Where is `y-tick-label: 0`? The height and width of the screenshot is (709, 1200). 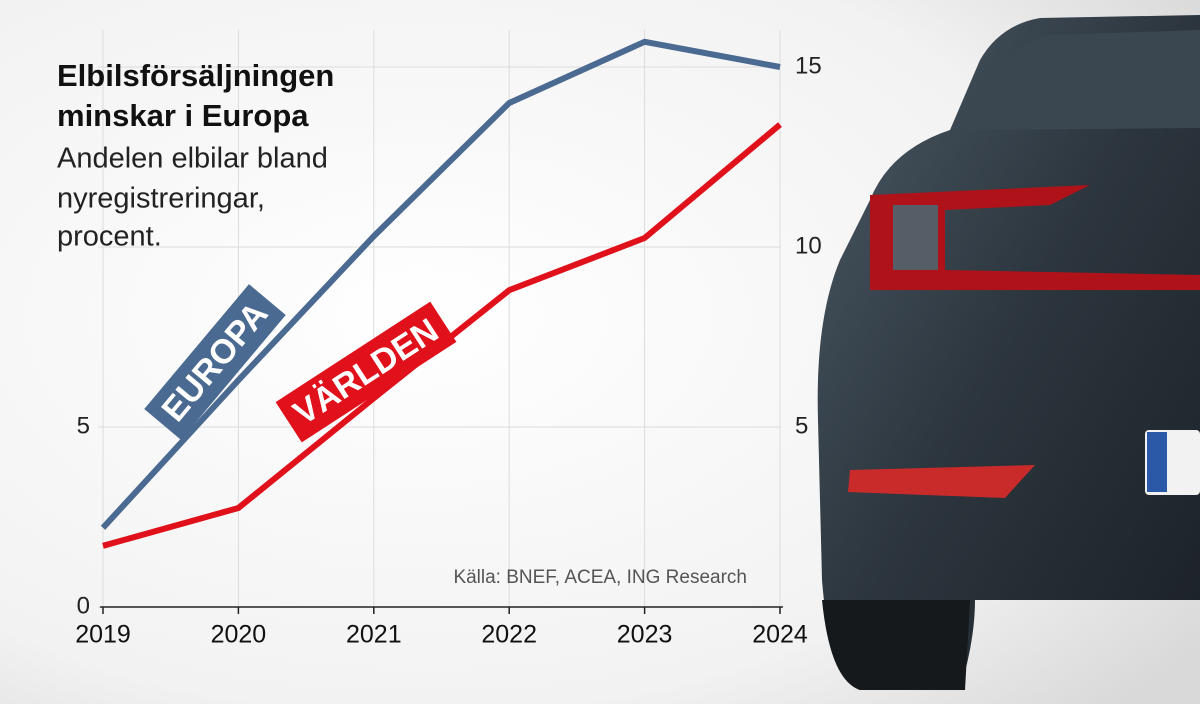 y-tick-label: 0 is located at coordinates (83, 605).